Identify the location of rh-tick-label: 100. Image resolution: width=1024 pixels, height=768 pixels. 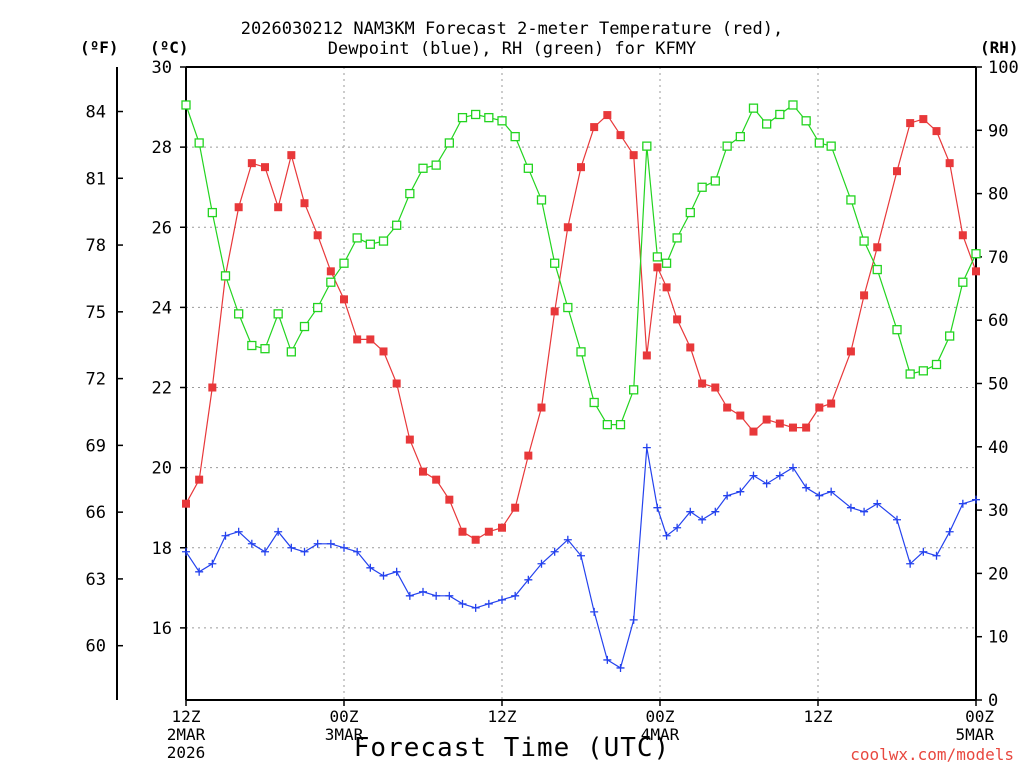
(1003, 68).